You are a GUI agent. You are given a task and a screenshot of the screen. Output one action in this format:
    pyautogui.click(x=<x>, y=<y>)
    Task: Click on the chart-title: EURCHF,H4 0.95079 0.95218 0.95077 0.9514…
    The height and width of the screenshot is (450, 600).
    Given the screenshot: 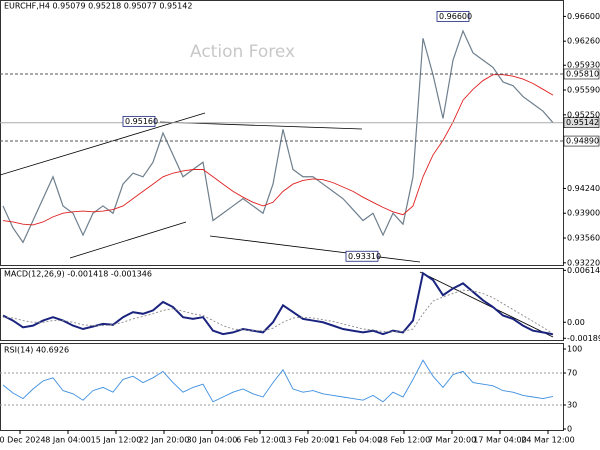 What is the action you would take?
    pyautogui.click(x=98, y=6)
    